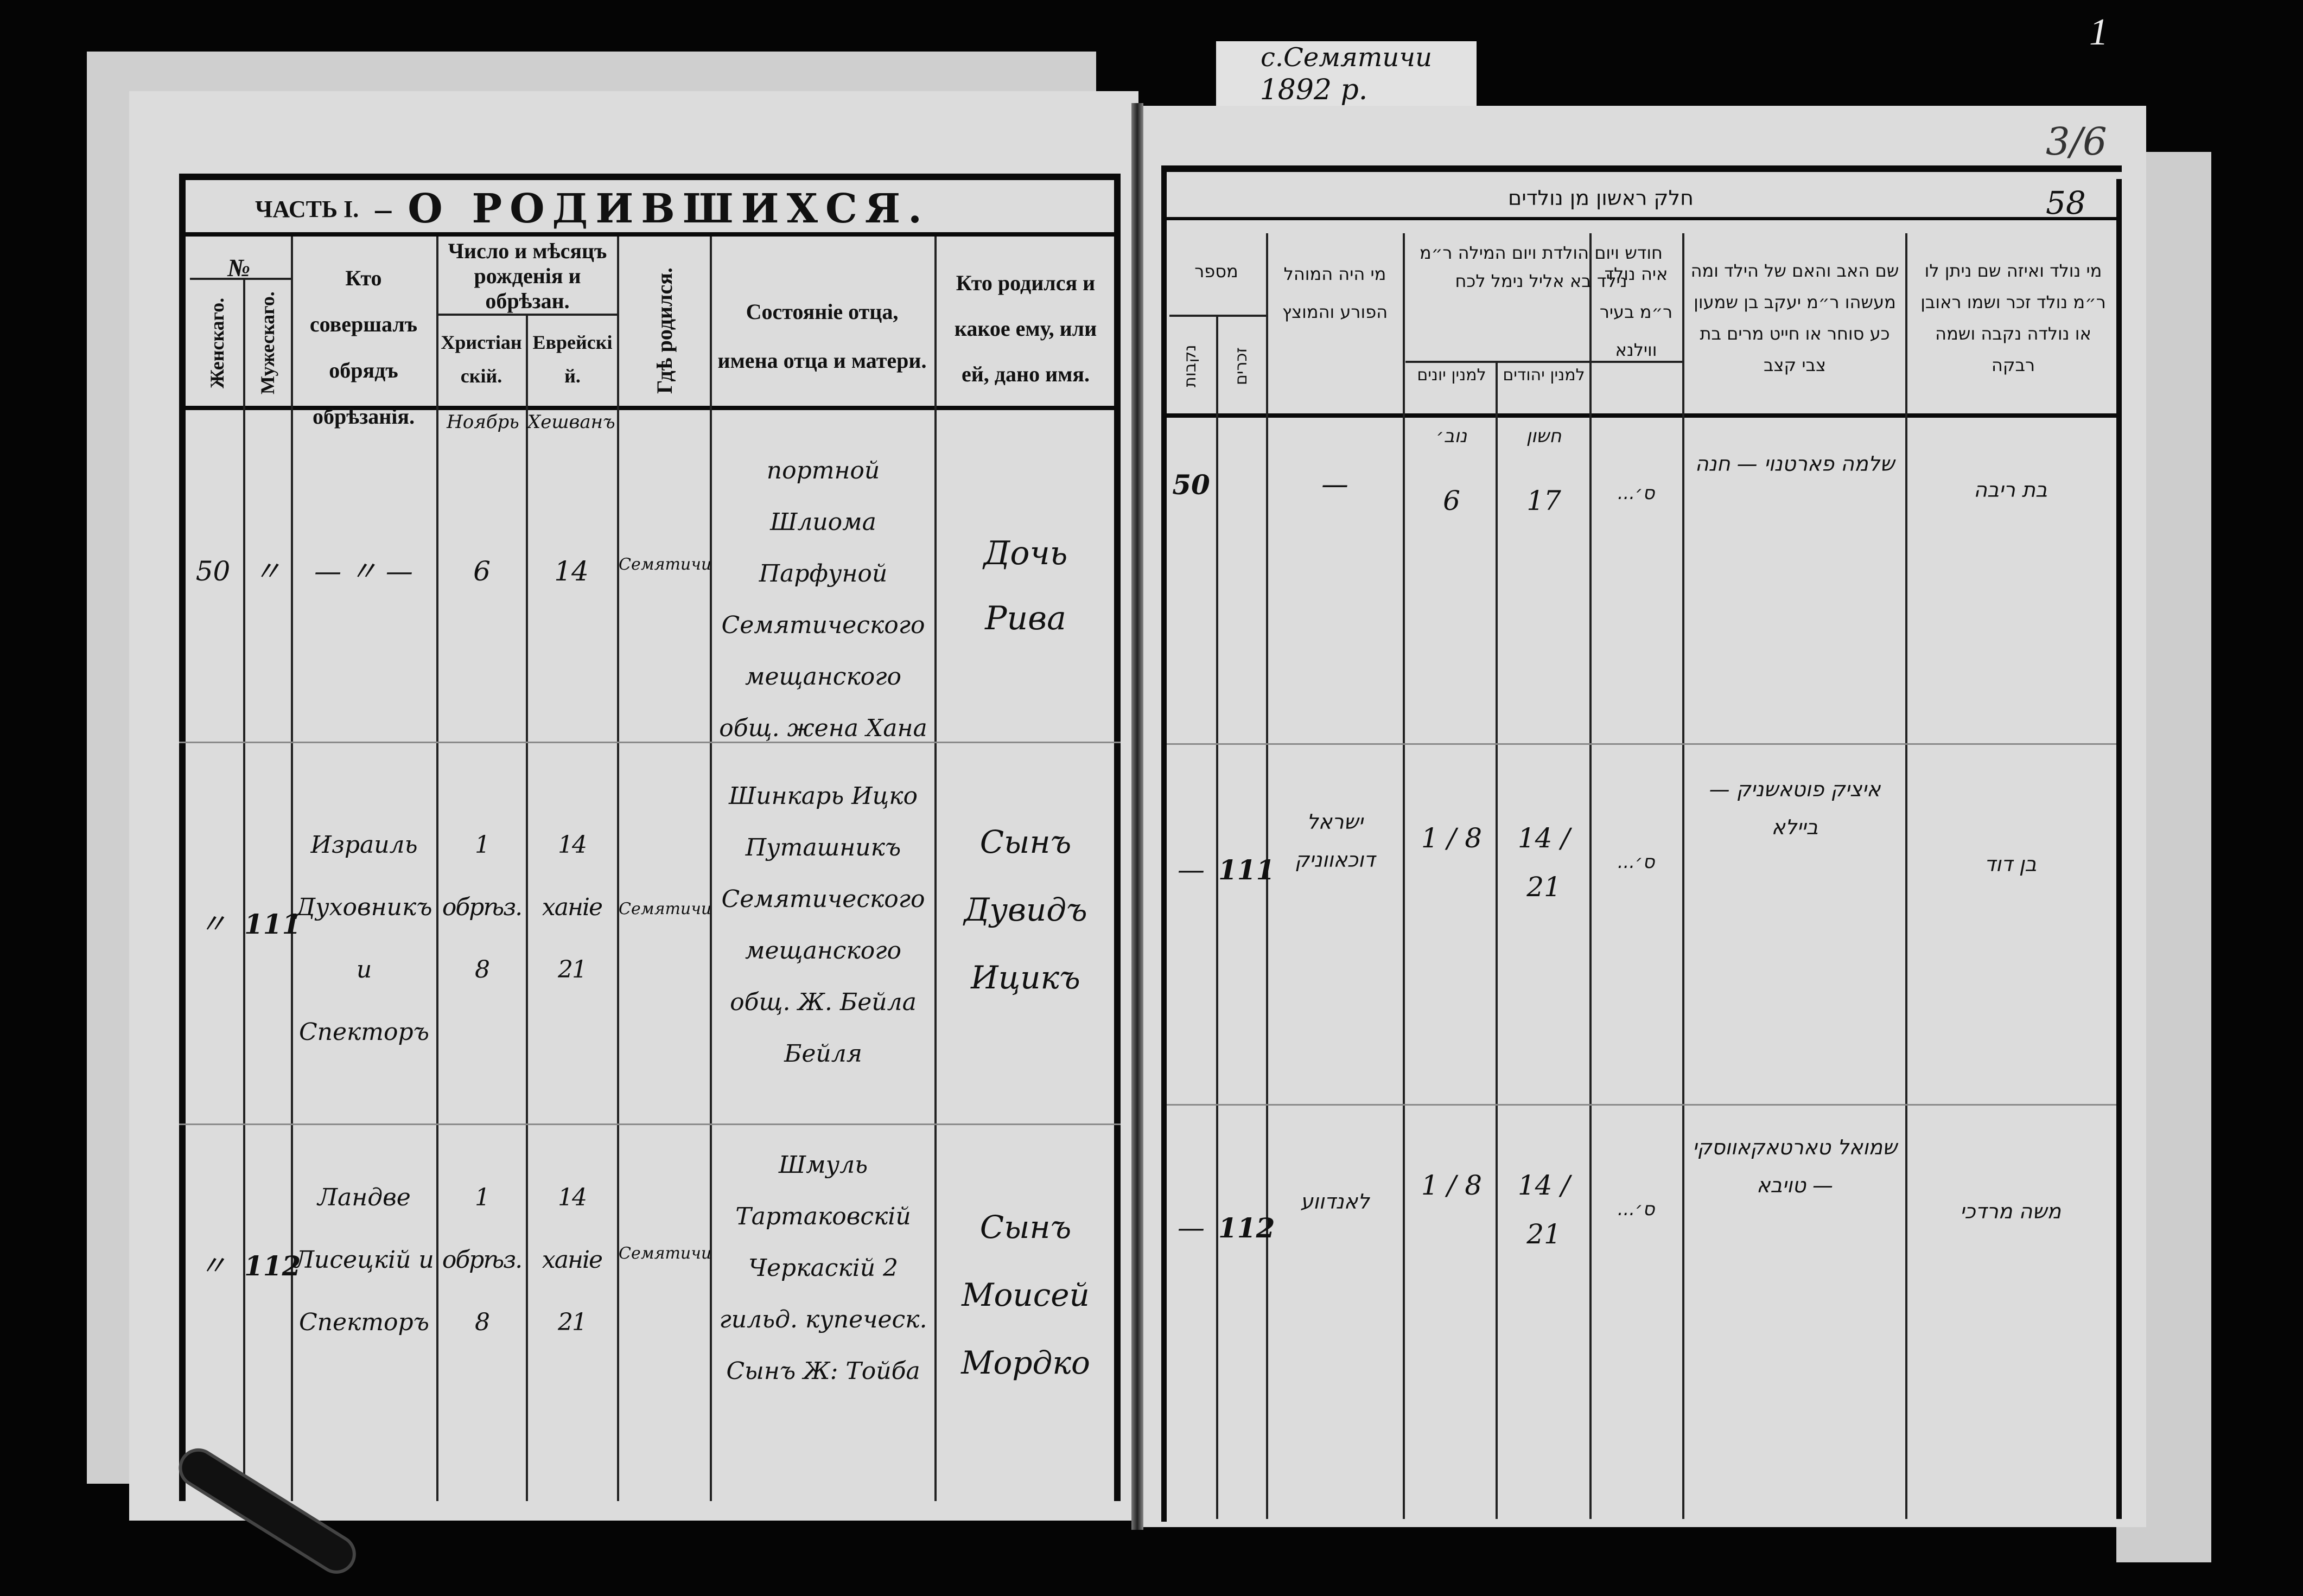 The height and width of the screenshot is (1596, 2303). What do you see at coordinates (481, 359) in the screenshot?
I see `header-christian: Христіанскій.` at bounding box center [481, 359].